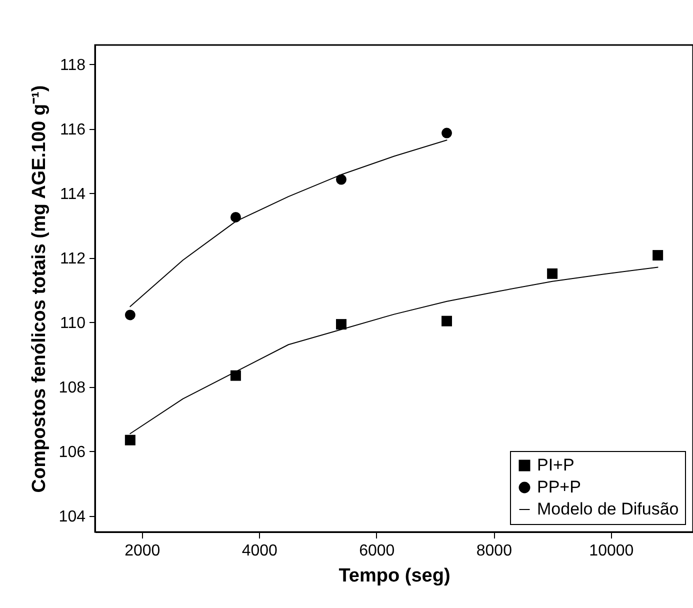 The image size is (693, 608). Describe the element at coordinates (39, 289) in the screenshot. I see `y-axis-title: Compostos fenólicos totais (mg AGE.100 g⁻¹)` at that location.